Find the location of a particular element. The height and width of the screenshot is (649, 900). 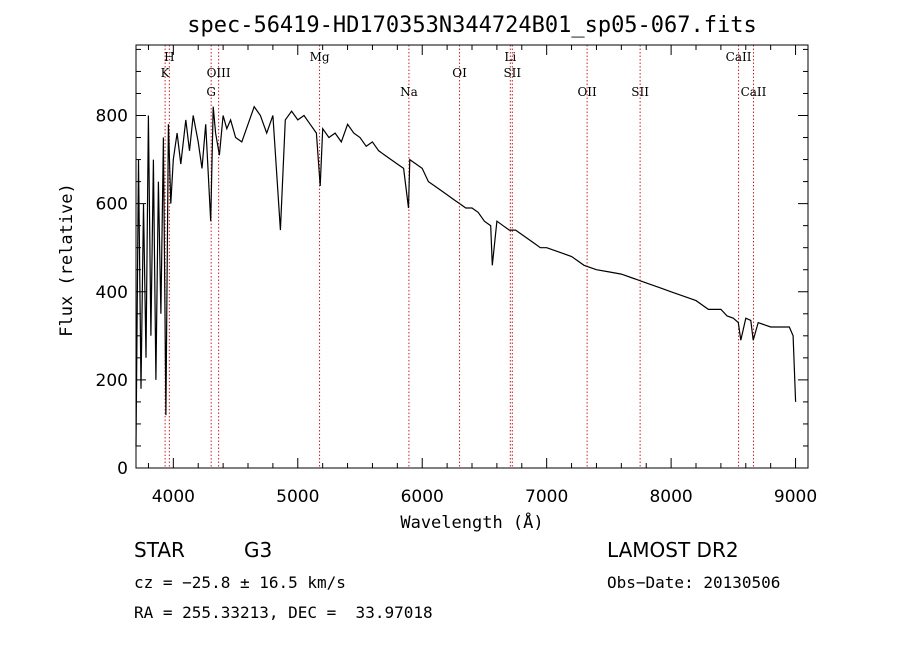

line-marker-label: G is located at coordinates (211, 92).